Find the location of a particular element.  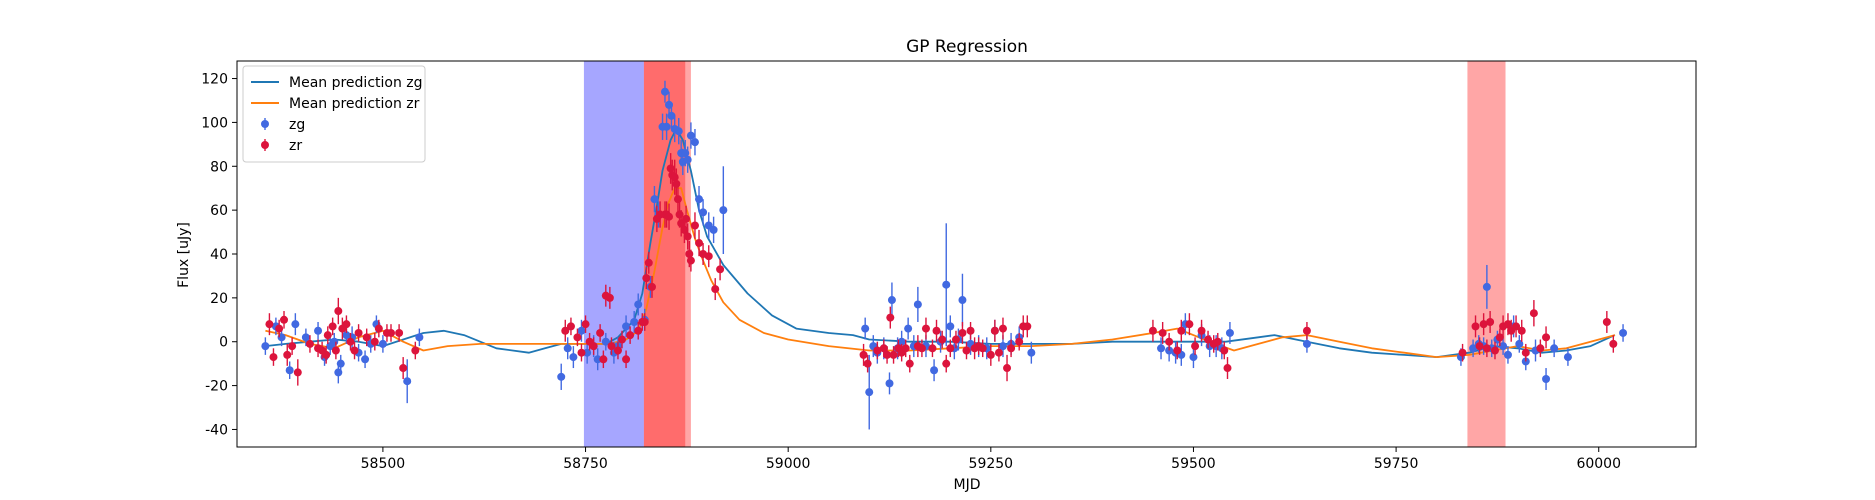

x-tick-label: 58500 is located at coordinates (383, 464).